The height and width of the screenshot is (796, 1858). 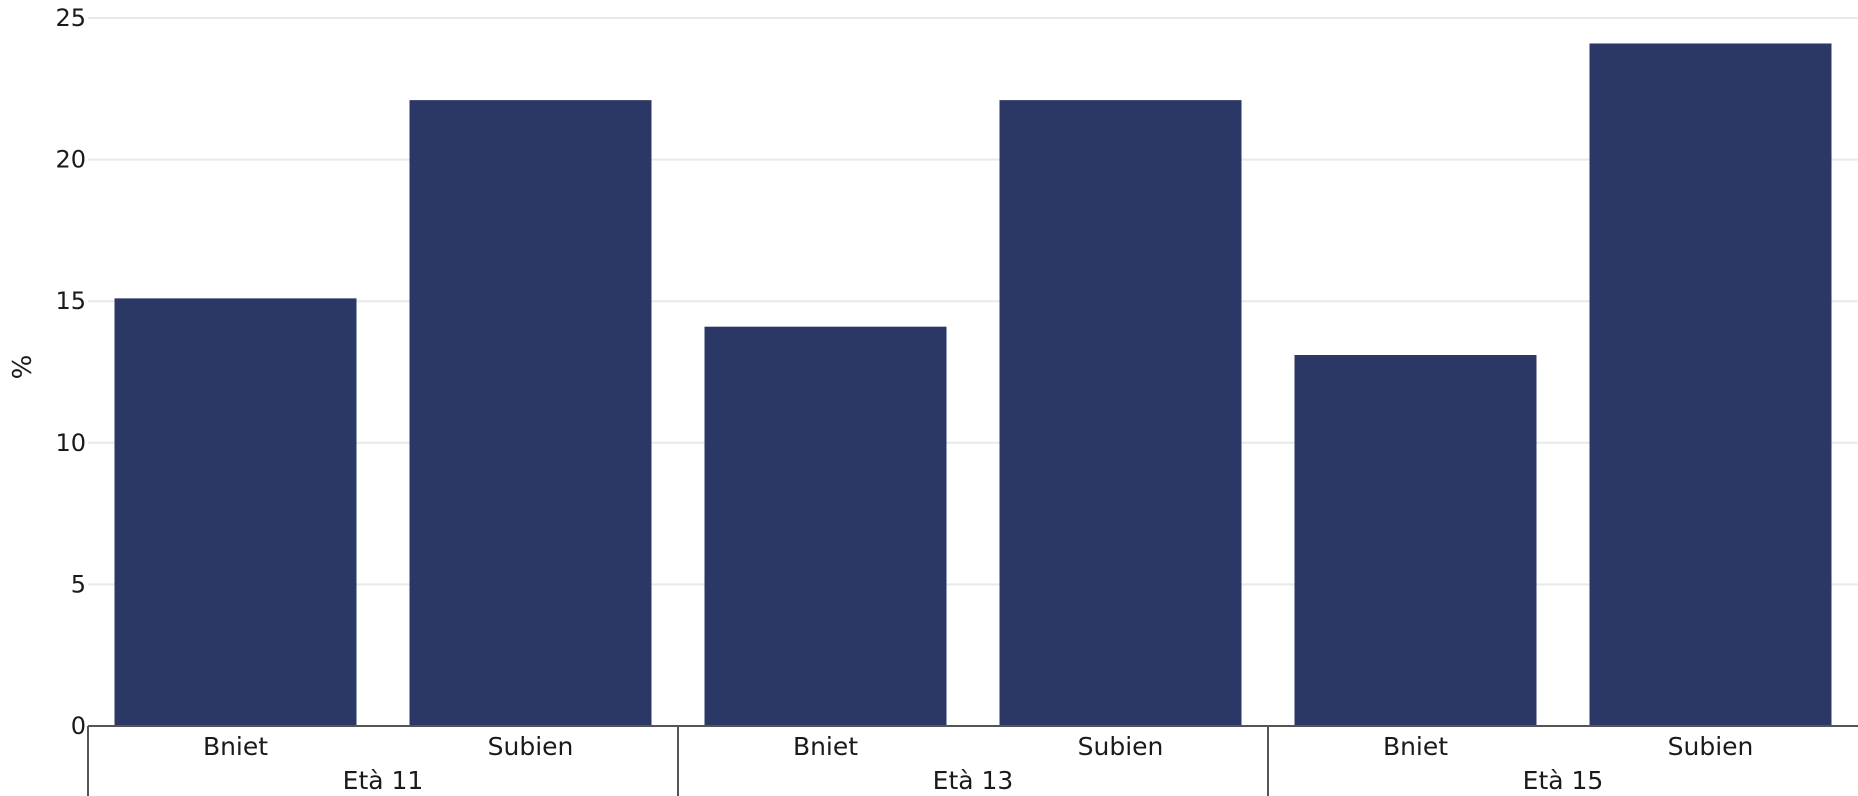 I want to click on y-tick-label: 10, so click(x=70, y=443).